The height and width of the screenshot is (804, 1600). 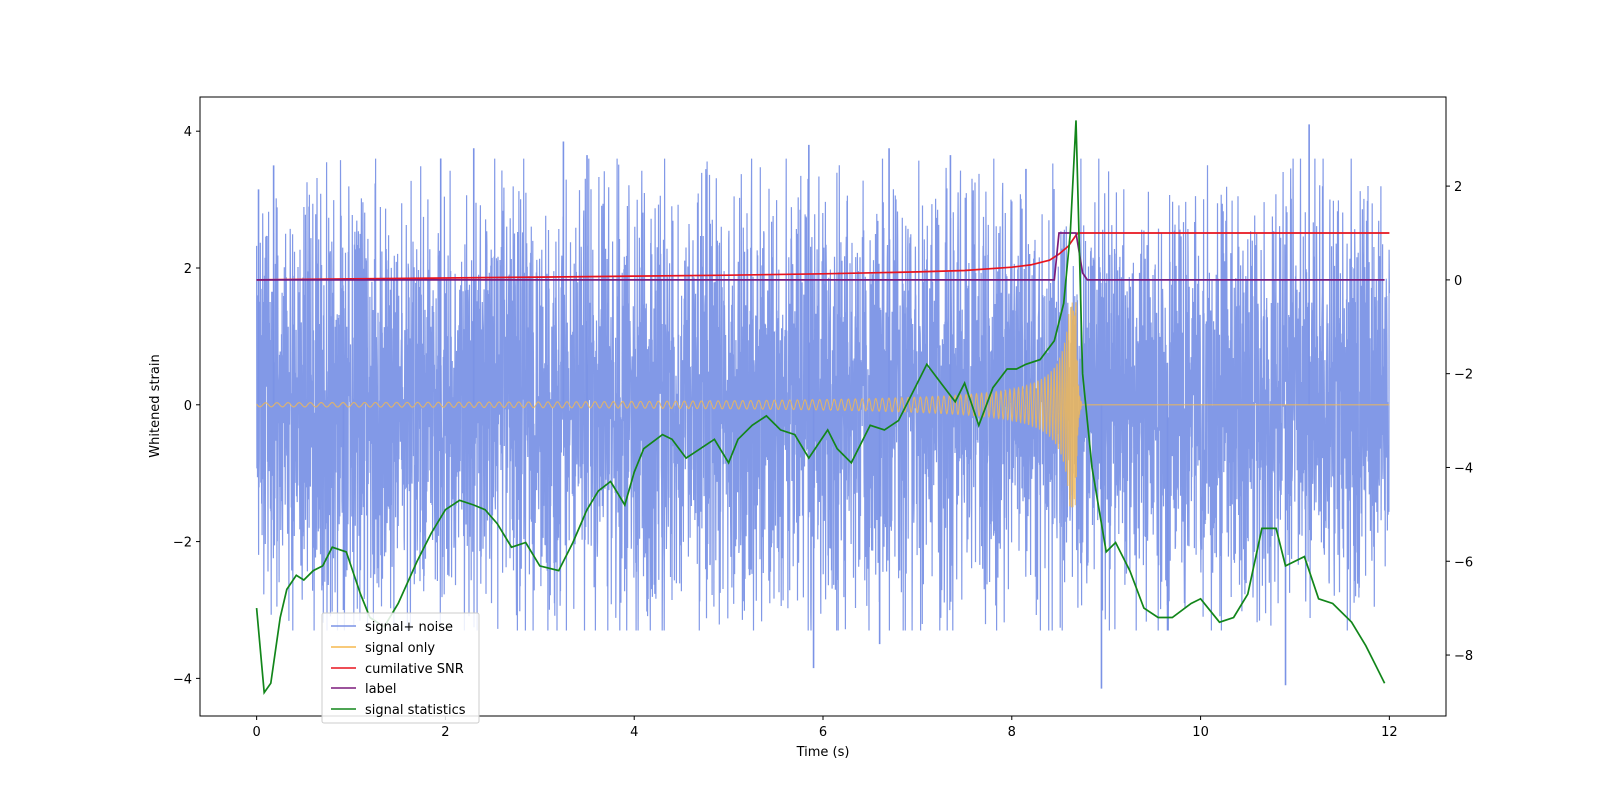 I want to click on x-axis-label: Time (s), so click(x=823, y=752).